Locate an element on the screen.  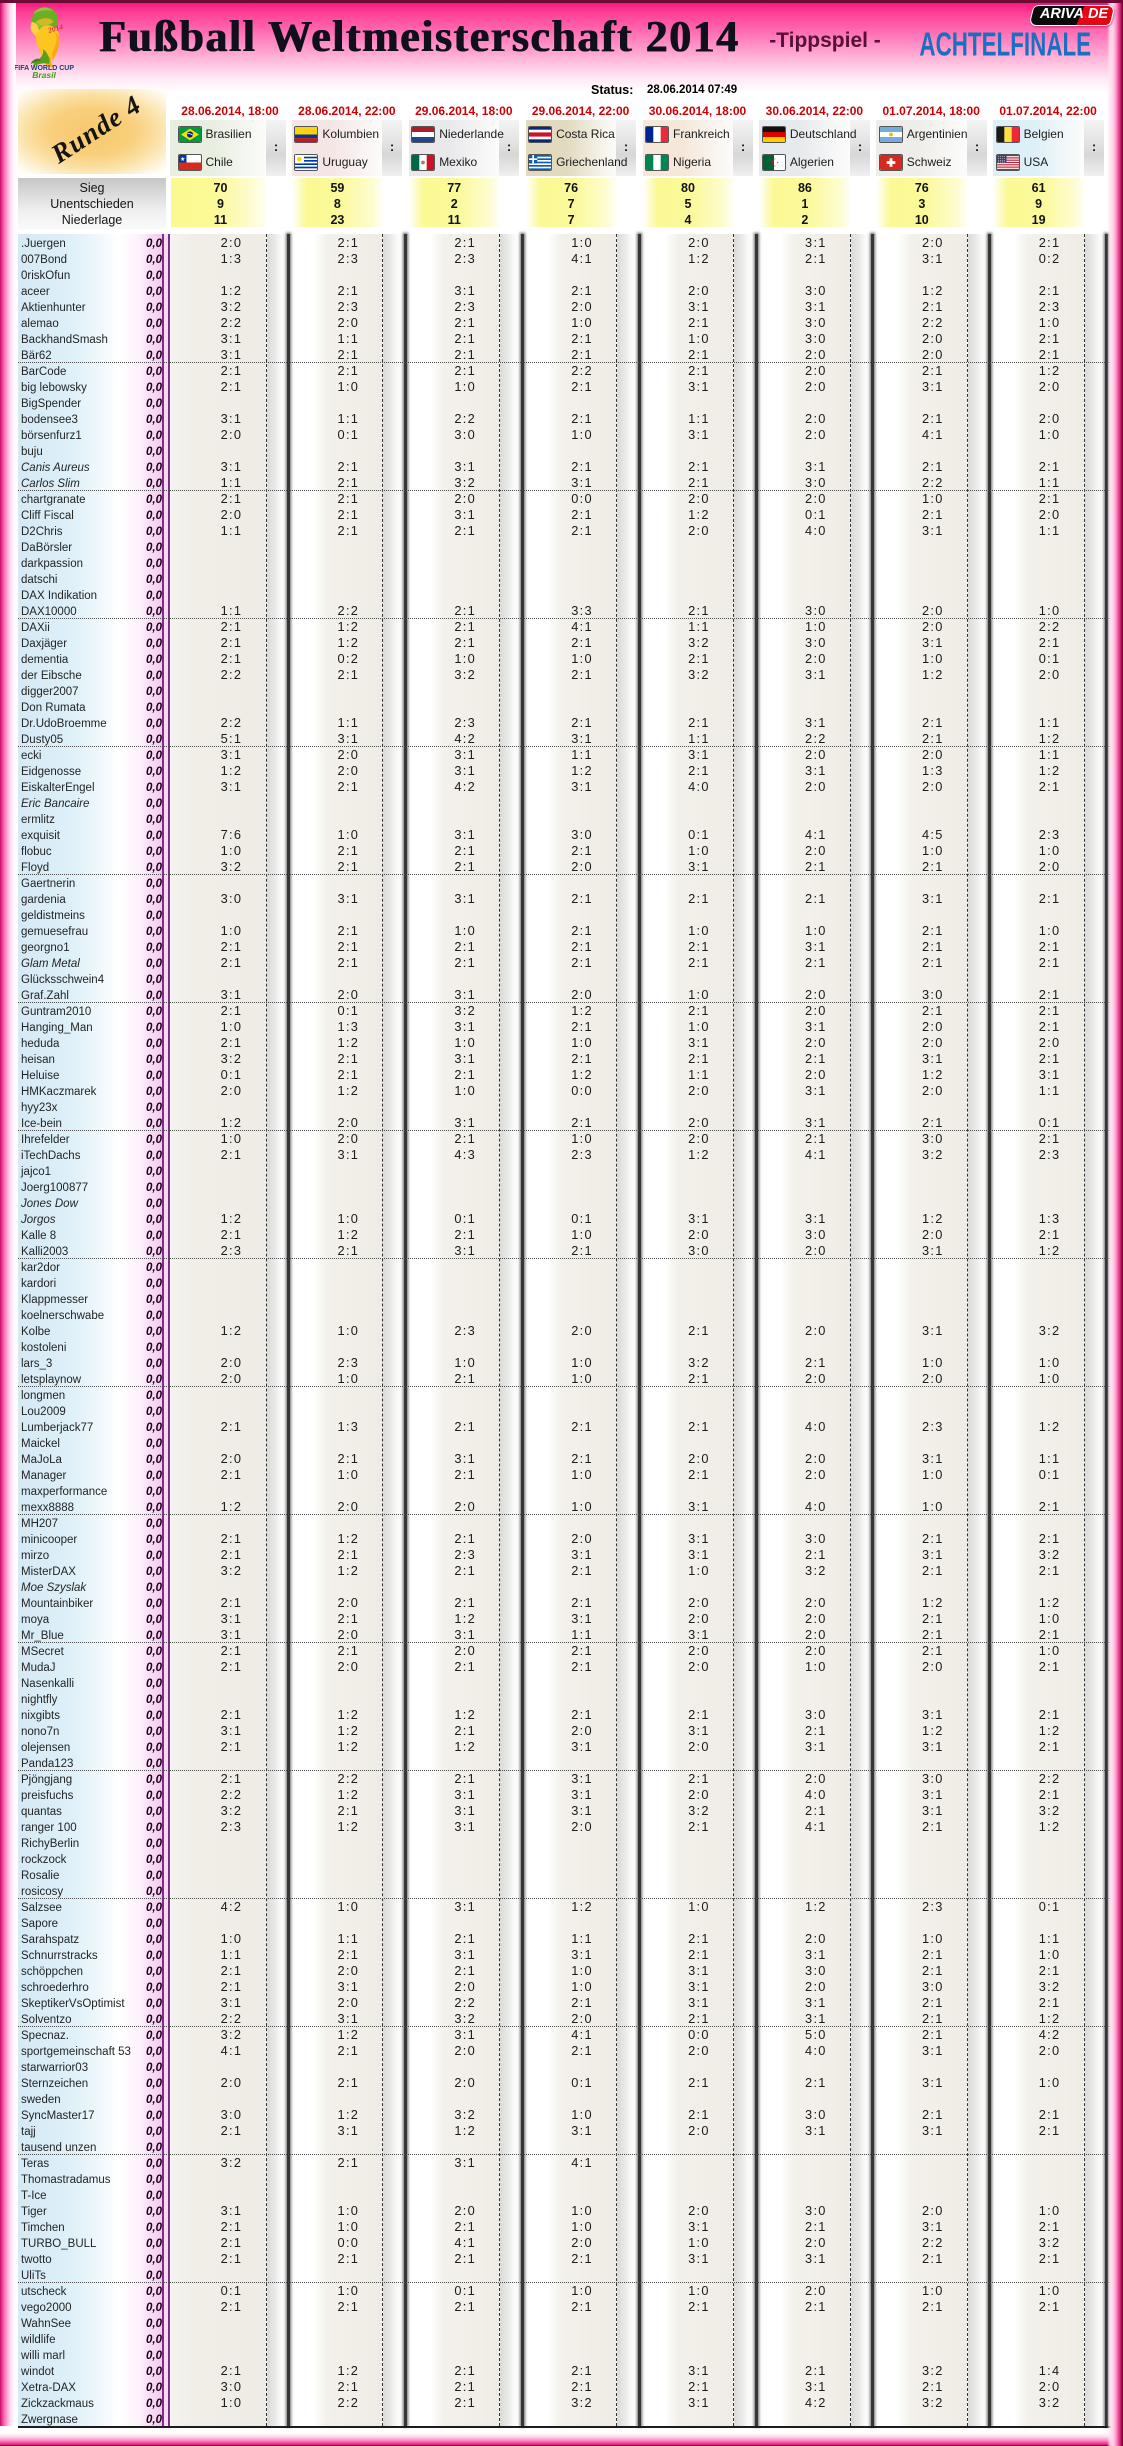
svg-text: 2014 is located at coordinates (55, 28).